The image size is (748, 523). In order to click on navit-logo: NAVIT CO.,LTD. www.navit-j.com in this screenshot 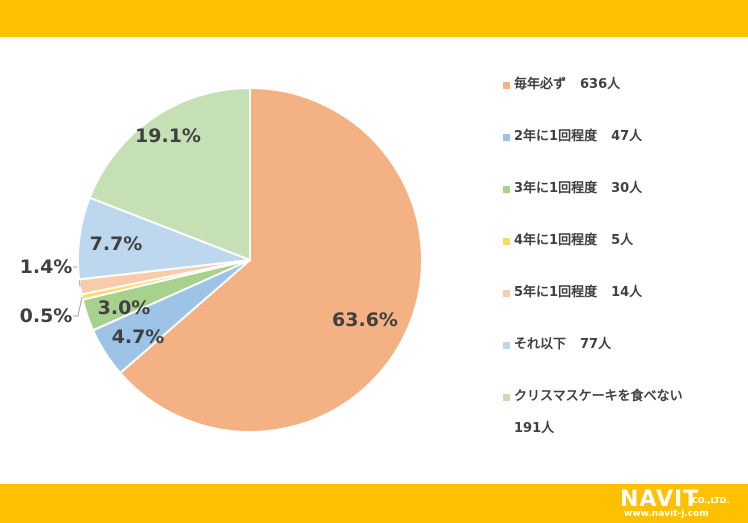, I will do `click(682, 504)`.